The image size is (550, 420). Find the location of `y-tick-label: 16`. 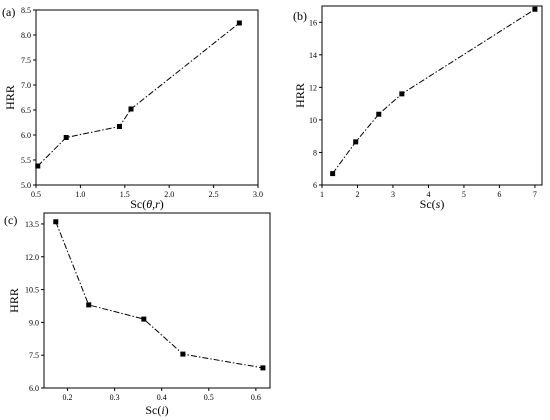

y-tick-label: 16 is located at coordinates (313, 22).